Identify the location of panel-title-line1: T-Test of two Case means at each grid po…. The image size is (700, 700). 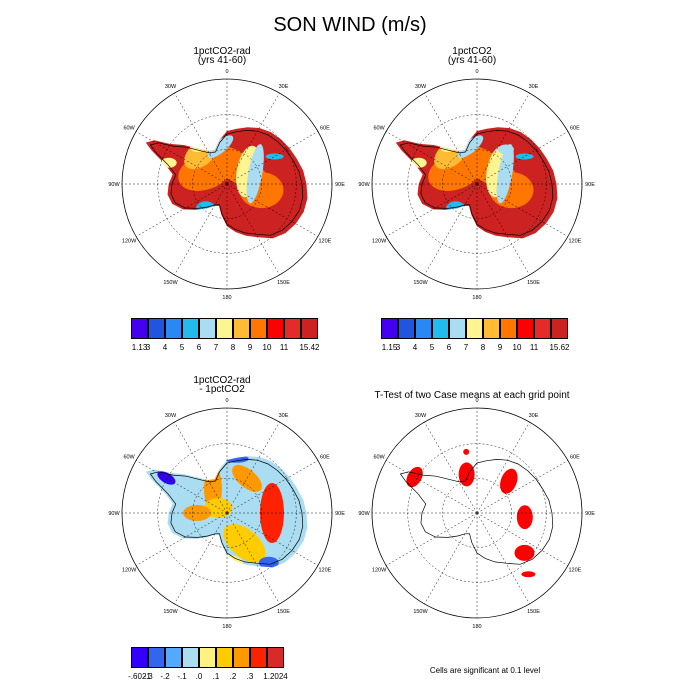
(472, 395).